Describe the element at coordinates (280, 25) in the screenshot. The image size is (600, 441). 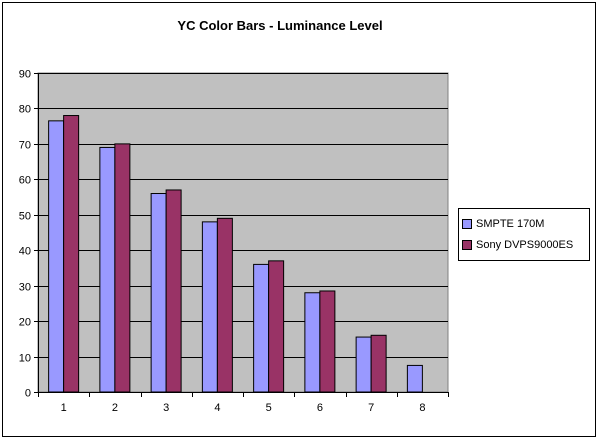
I see `chart-title: YC Color Bars - Luminance Level` at that location.